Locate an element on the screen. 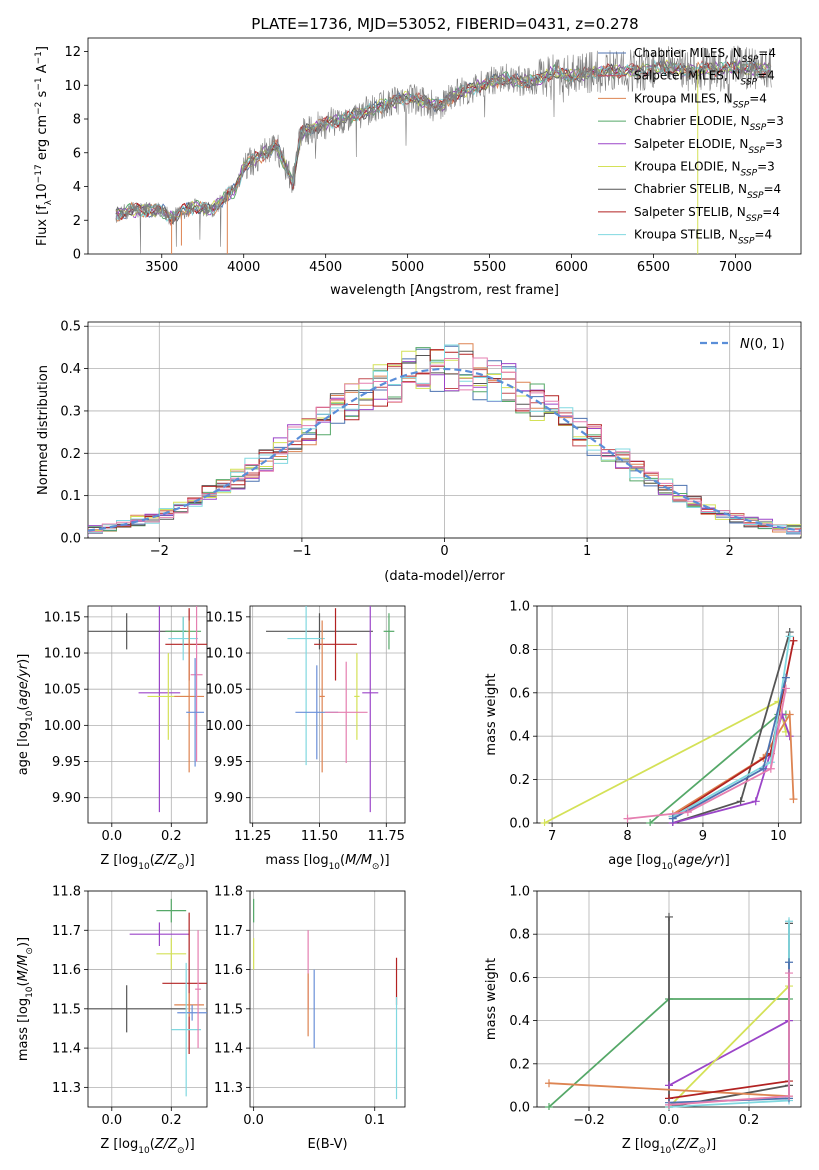  y-tick-label: 10.10 is located at coordinates (62, 654).